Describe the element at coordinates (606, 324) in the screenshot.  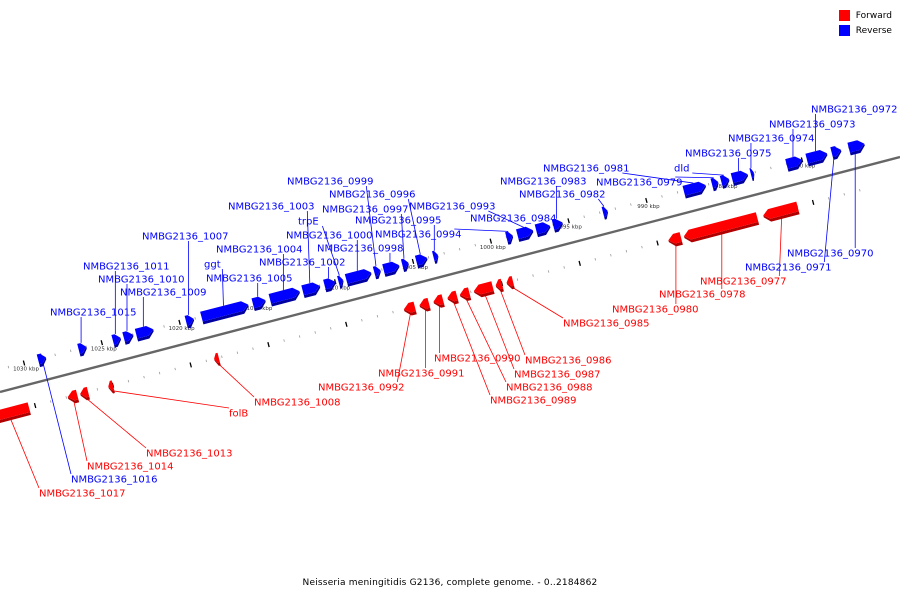
I see `forward-gene-label: NMBG2136_0985` at that location.